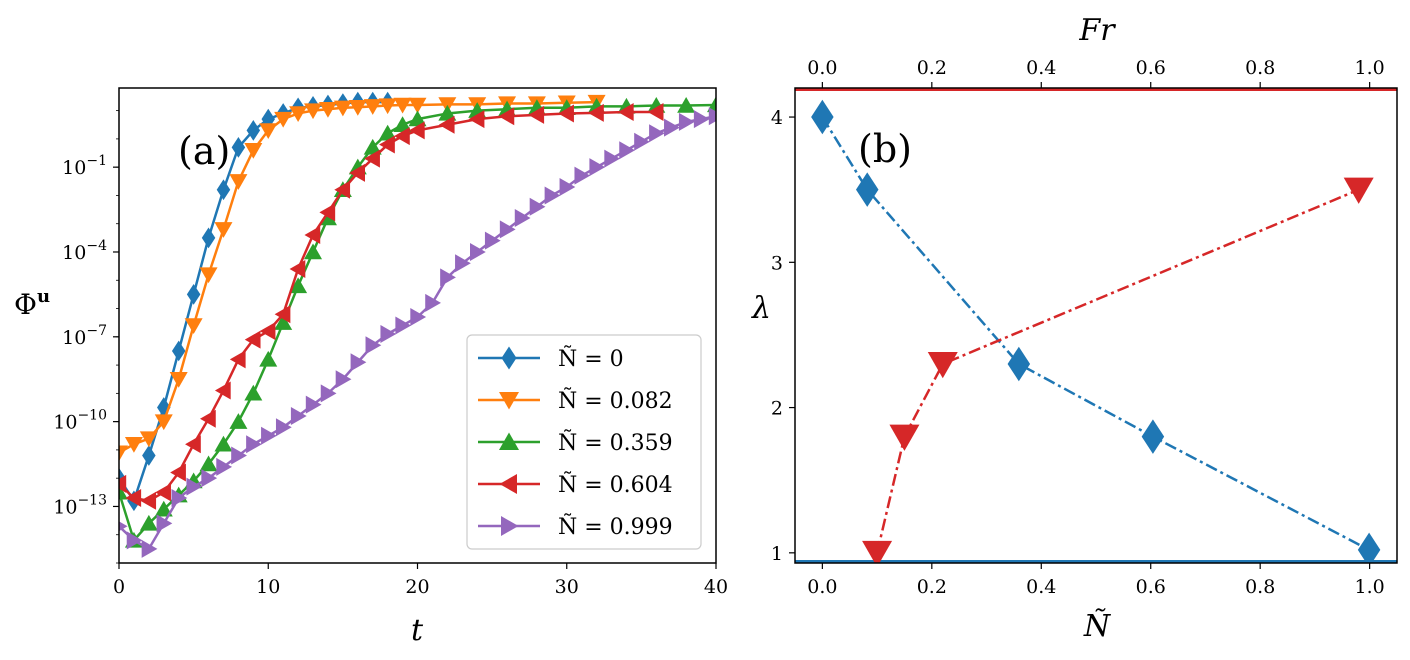 This screenshot has width=1410, height=660. What do you see at coordinates (567, 587) in the screenshot?
I see `x-tick-label: 30` at bounding box center [567, 587].